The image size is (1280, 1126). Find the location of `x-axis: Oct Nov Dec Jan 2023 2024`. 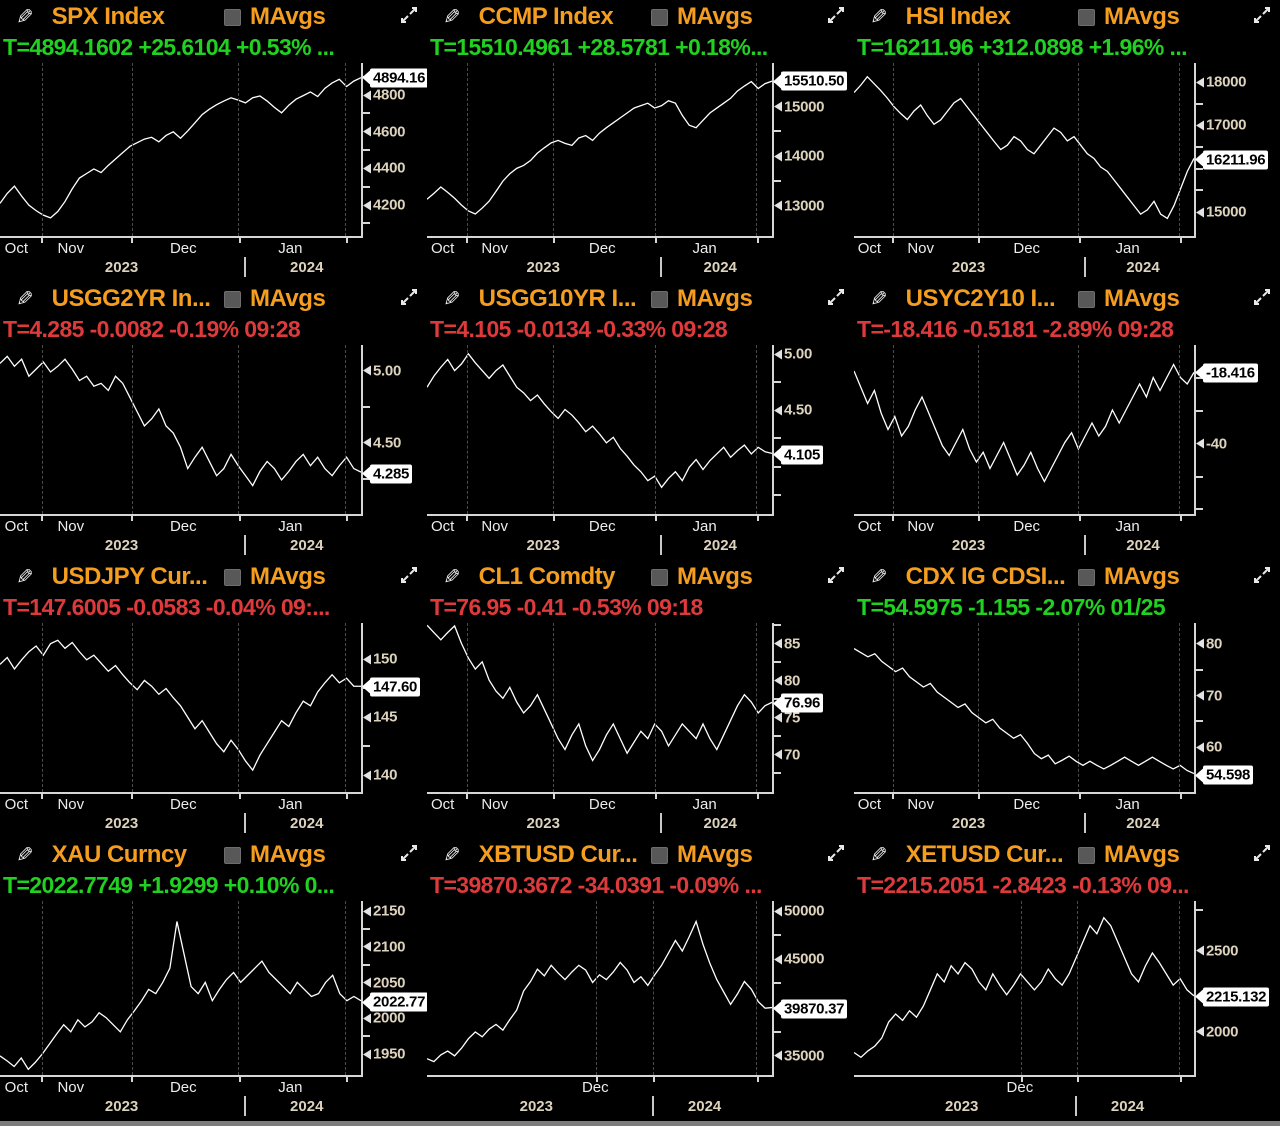

x-axis: Oct Nov Dec Jan 2023 2024 is located at coordinates (640, 538).